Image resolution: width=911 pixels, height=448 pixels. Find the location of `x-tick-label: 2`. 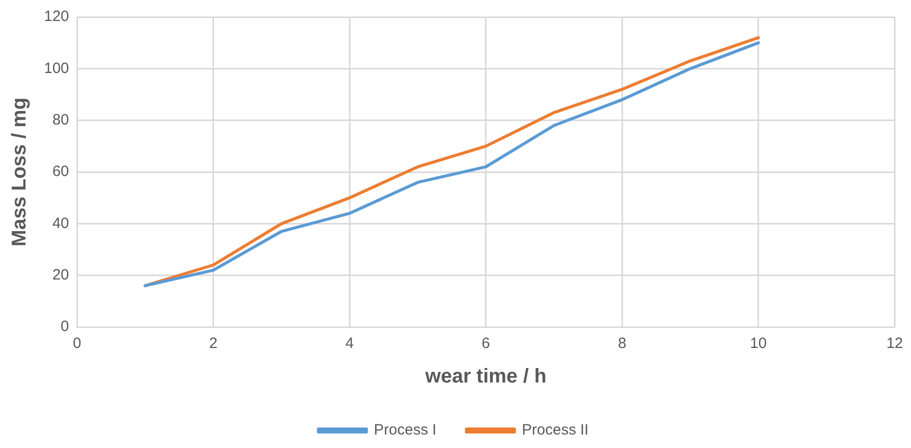

x-tick-label: 2 is located at coordinates (213, 343).